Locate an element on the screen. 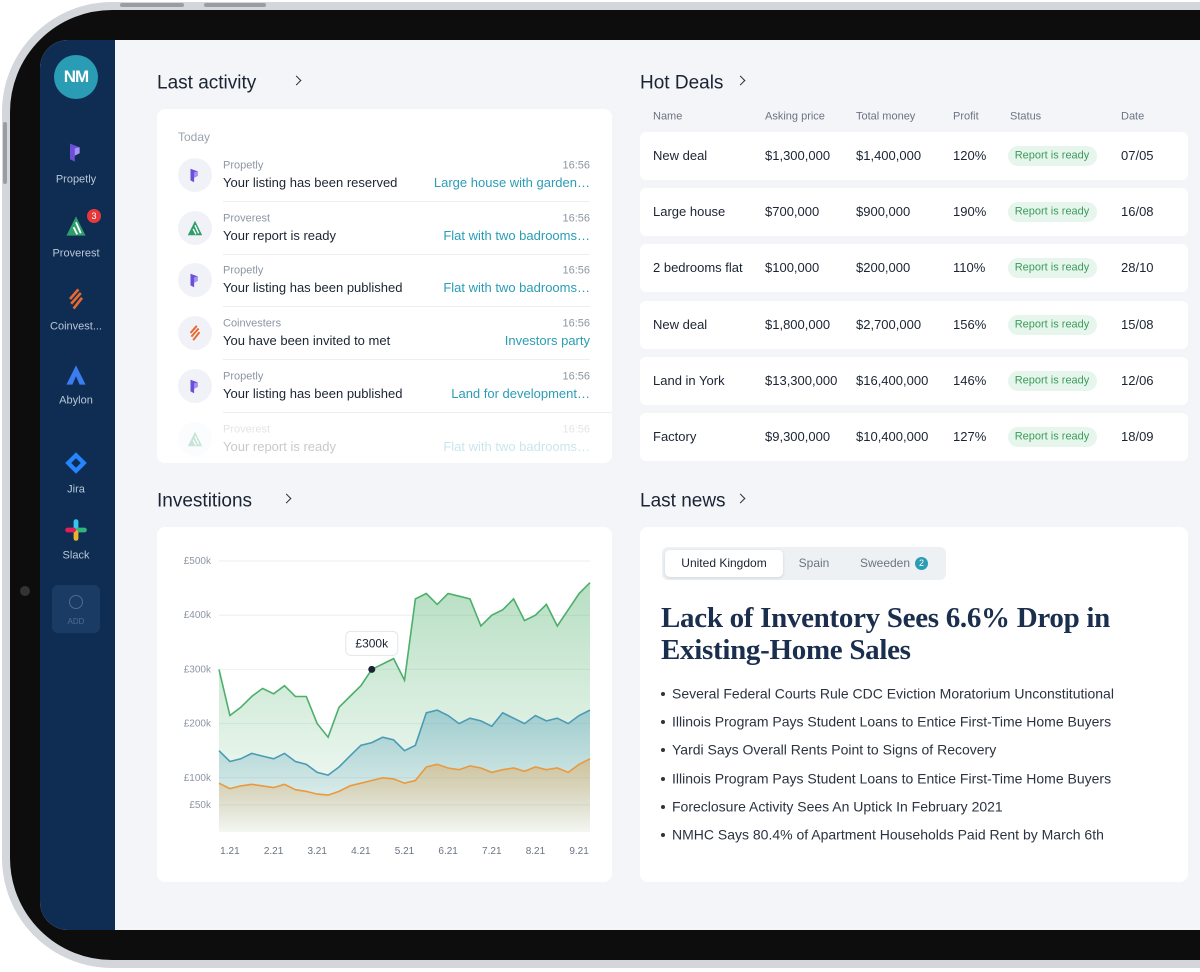 This screenshot has height=972, width=1200. activity-app: Propetly is located at coordinates (243, 376).